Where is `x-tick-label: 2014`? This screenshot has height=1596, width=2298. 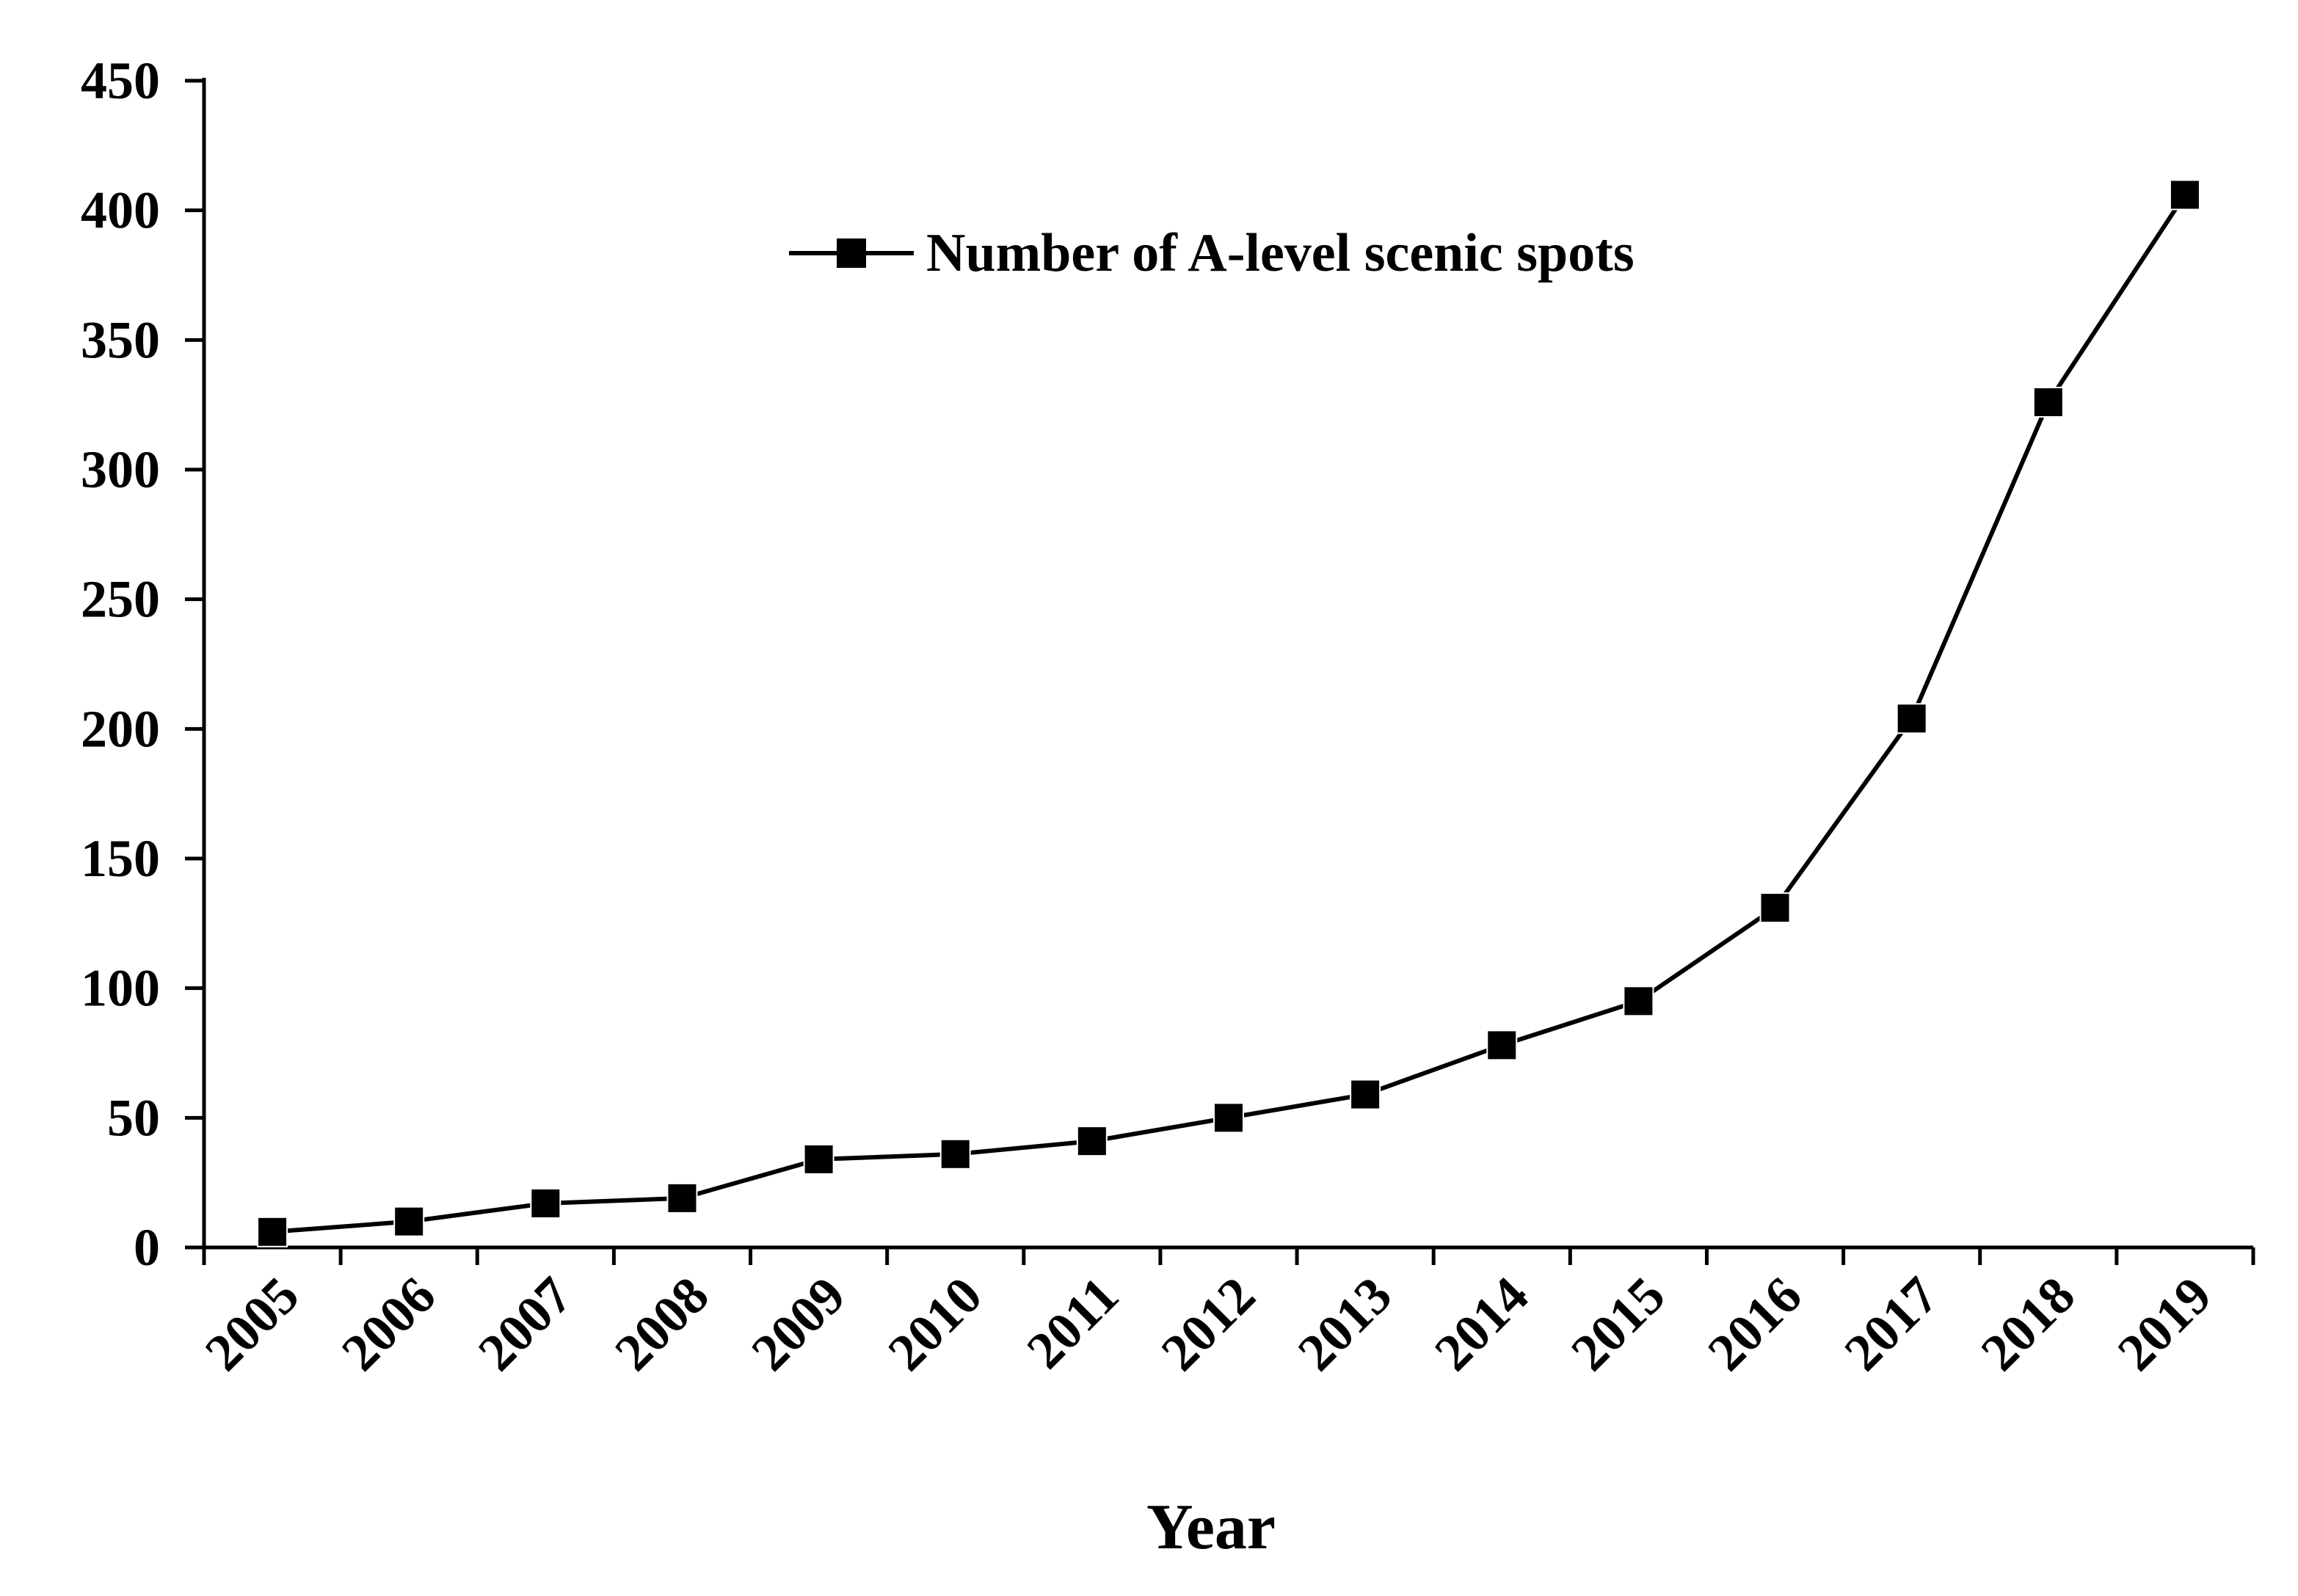 x-tick-label: 2014 is located at coordinates (1481, 1324).